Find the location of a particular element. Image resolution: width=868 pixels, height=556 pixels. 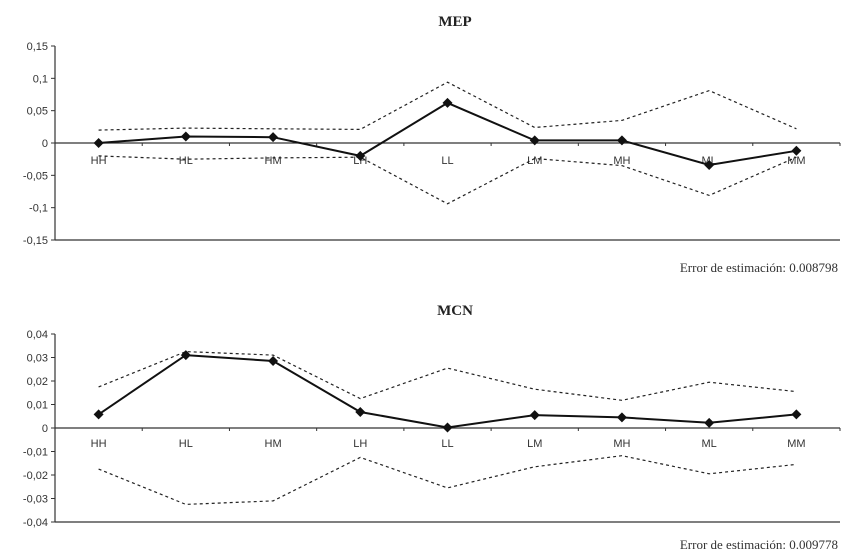

series-line-estimate is located at coordinates (447, 391).